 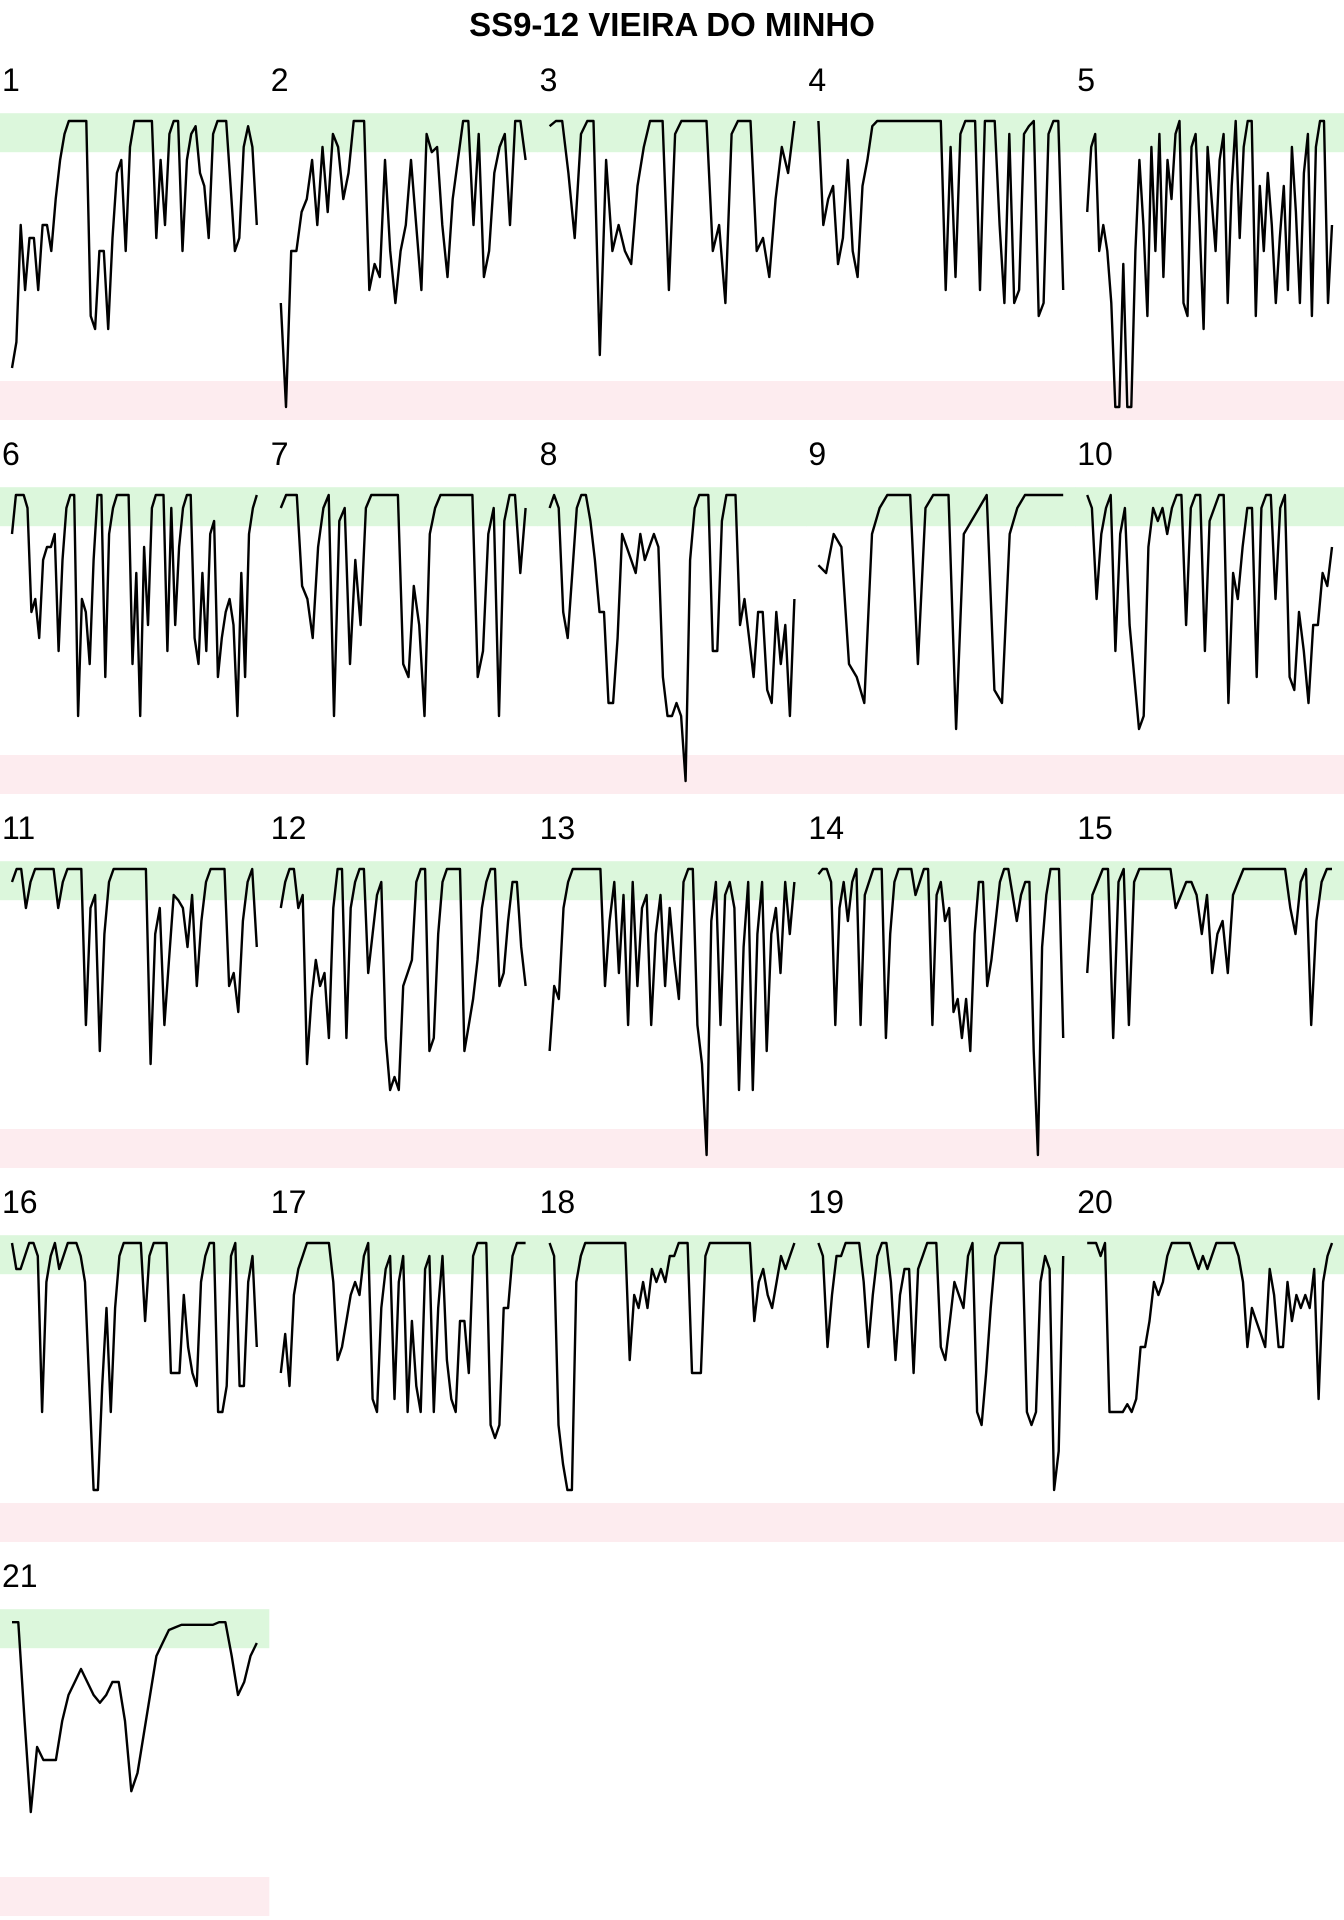 I want to click on panel-label: 5, so click(x=1086, y=80).